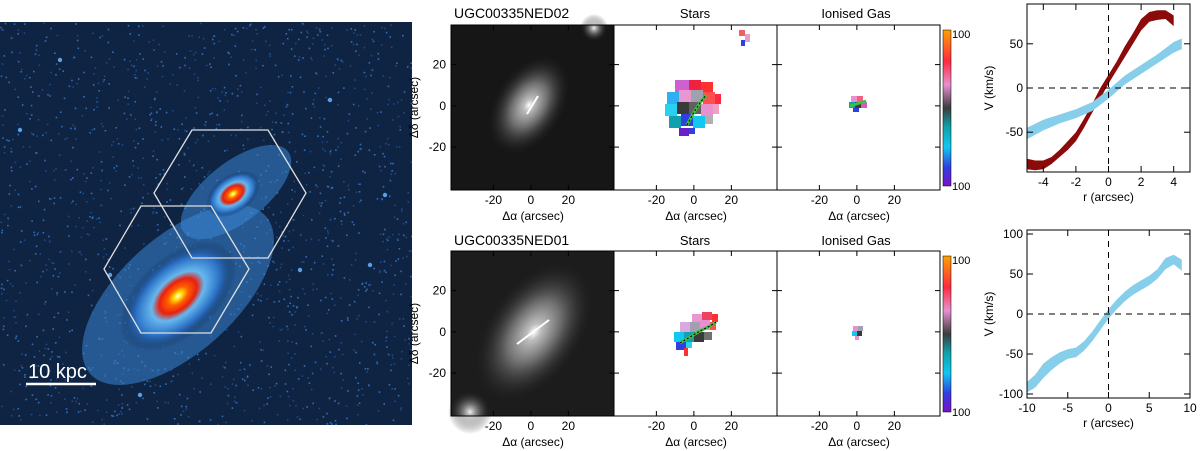  What do you see at coordinates (895, 426) in the screenshot?
I see `x-tick-label: 20` at bounding box center [895, 426].